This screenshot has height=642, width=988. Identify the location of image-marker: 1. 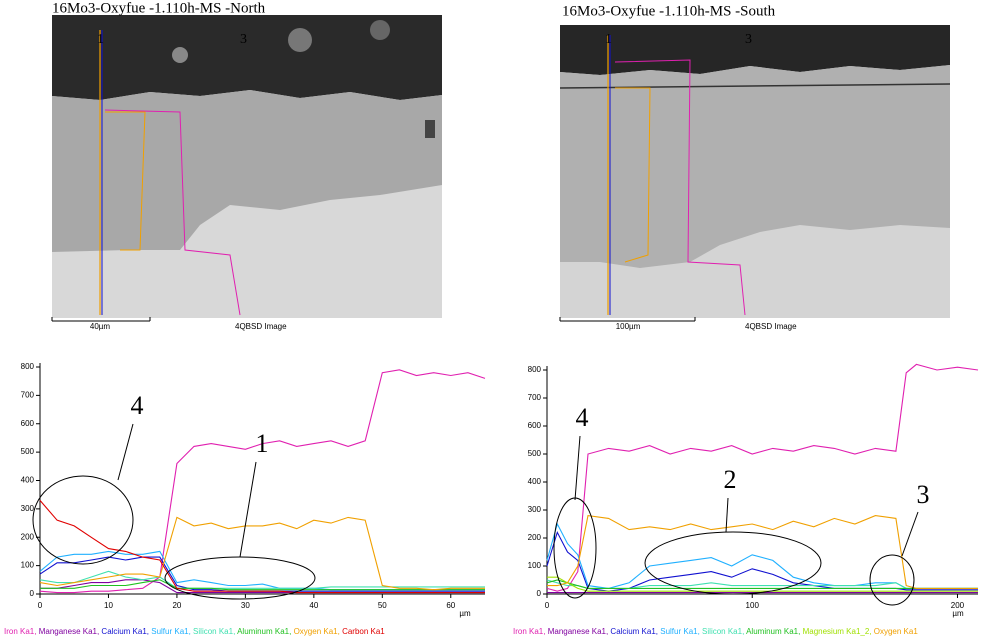
(100, 39).